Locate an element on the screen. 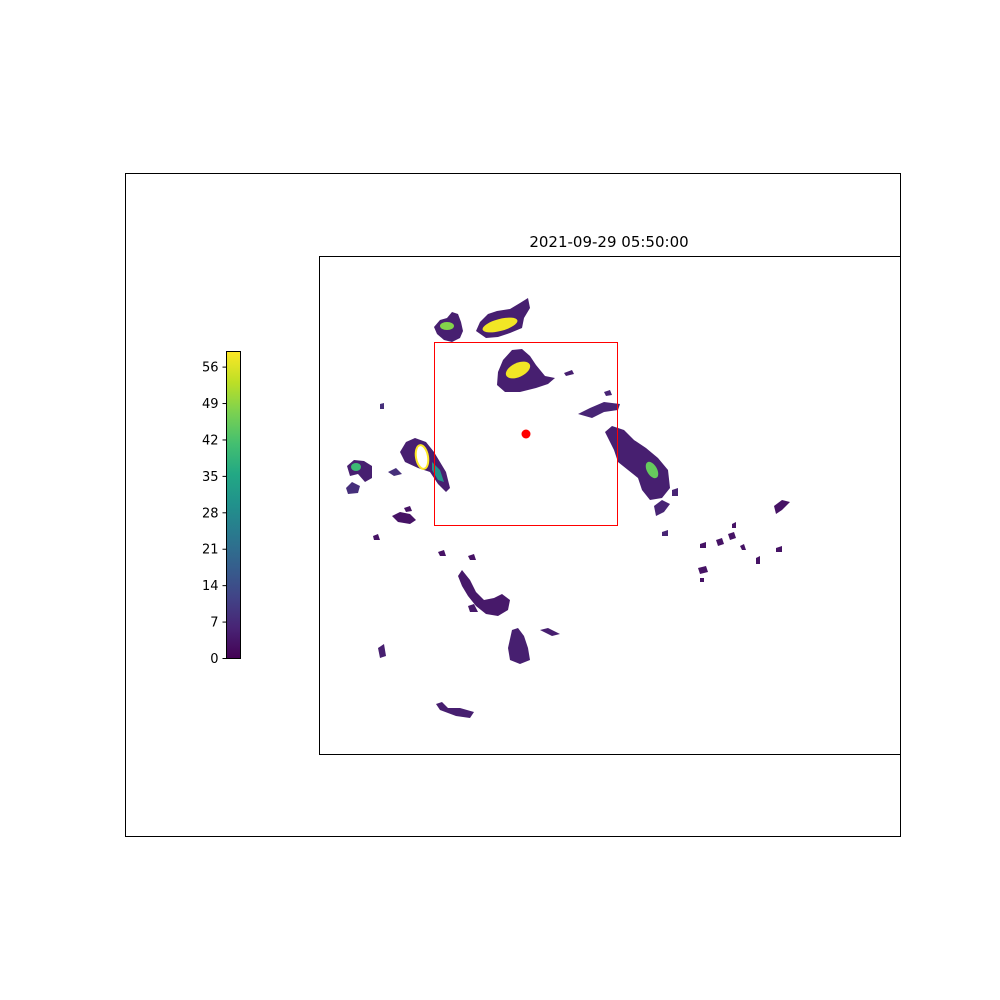  colorbar-tick-label: 28 is located at coordinates (210, 513).